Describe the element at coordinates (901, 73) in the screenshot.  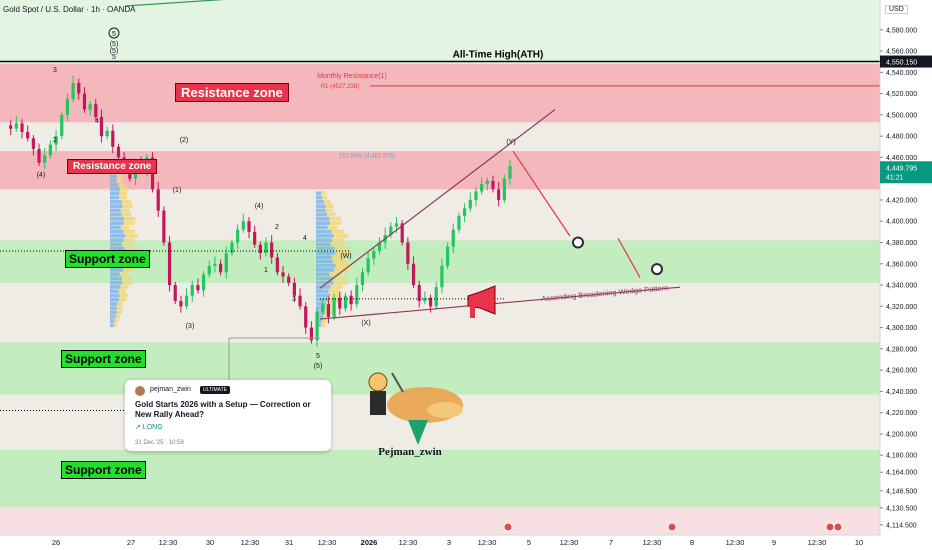
I see `price-tick-label: 4,540.000` at that location.